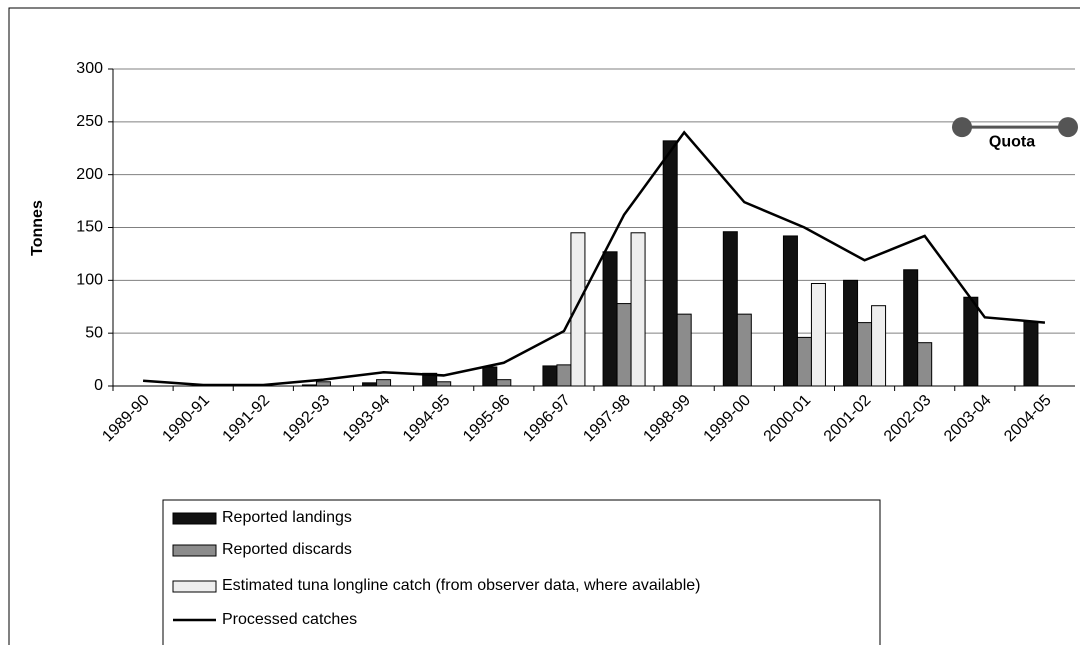 This screenshot has height=645, width=1080. I want to click on y-tick-label: 250, so click(89, 121).